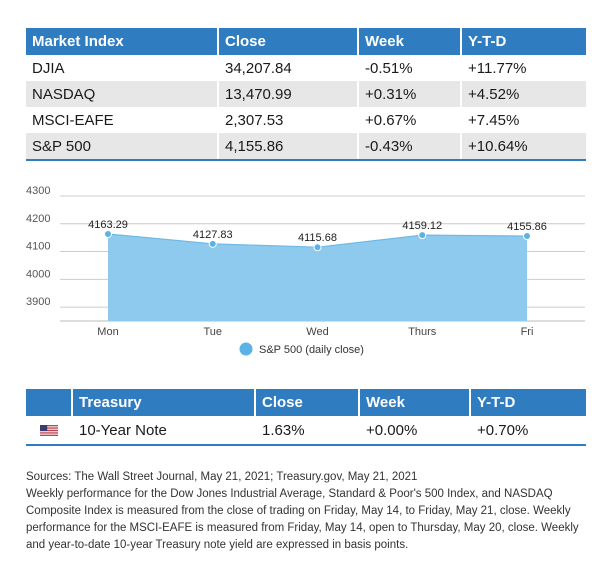 This screenshot has width=614, height=578. What do you see at coordinates (122, 94) in the screenshot?
I see `index-name: NASDAQ` at bounding box center [122, 94].